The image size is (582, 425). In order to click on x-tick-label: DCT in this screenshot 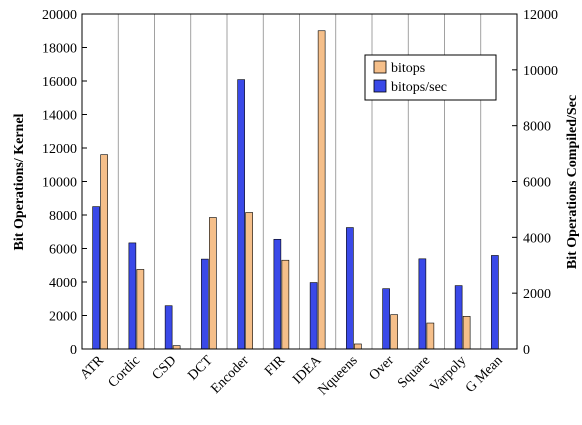, I will do `click(200, 368)`.